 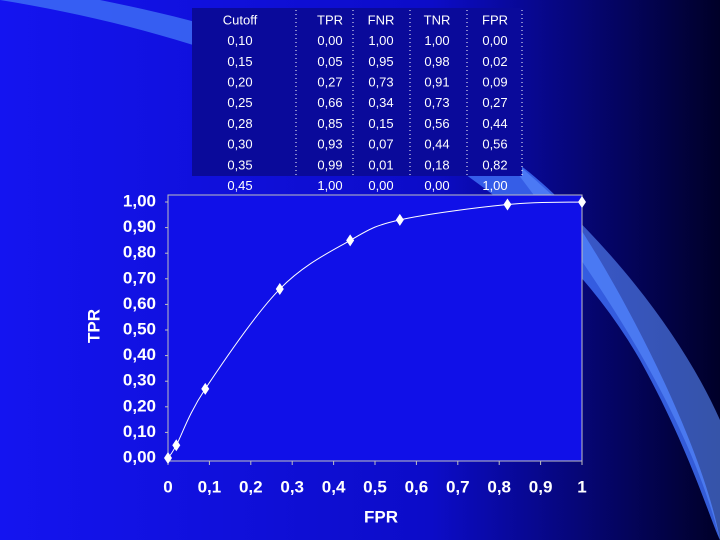 I want to click on table-cell: 0,25, so click(x=239, y=102).